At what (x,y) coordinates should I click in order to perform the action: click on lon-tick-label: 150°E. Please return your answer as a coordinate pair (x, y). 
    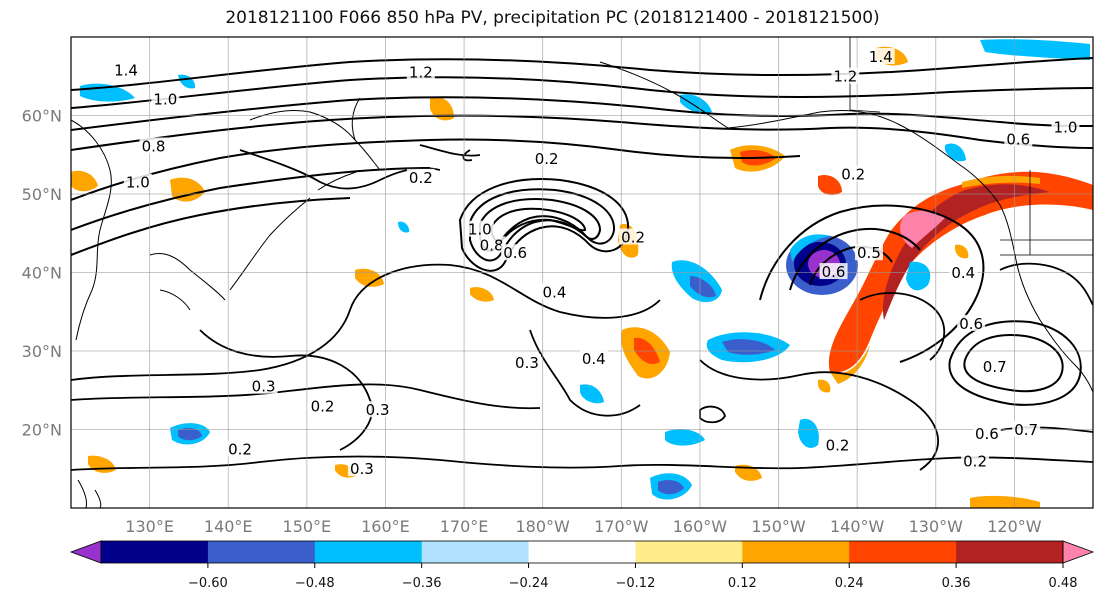
    Looking at the image, I should click on (307, 526).